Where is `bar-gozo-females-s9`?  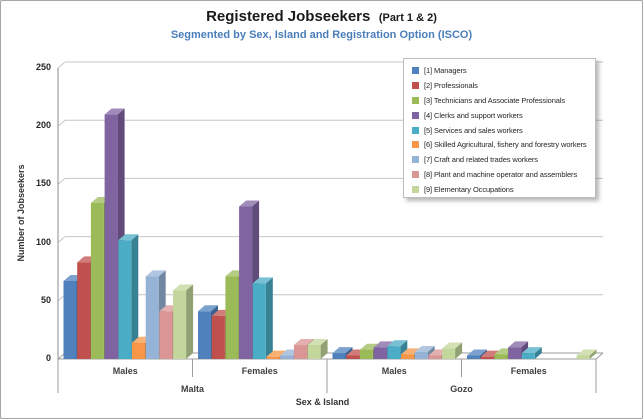
bar-gozo-females-s9 is located at coordinates (586, 354).